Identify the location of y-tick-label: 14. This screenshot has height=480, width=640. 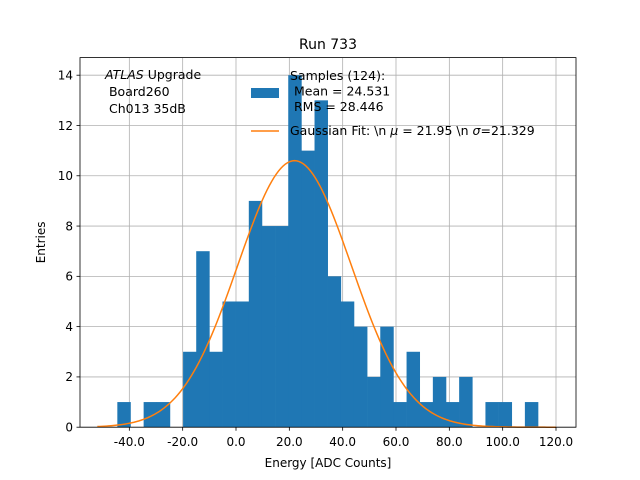
(65, 76).